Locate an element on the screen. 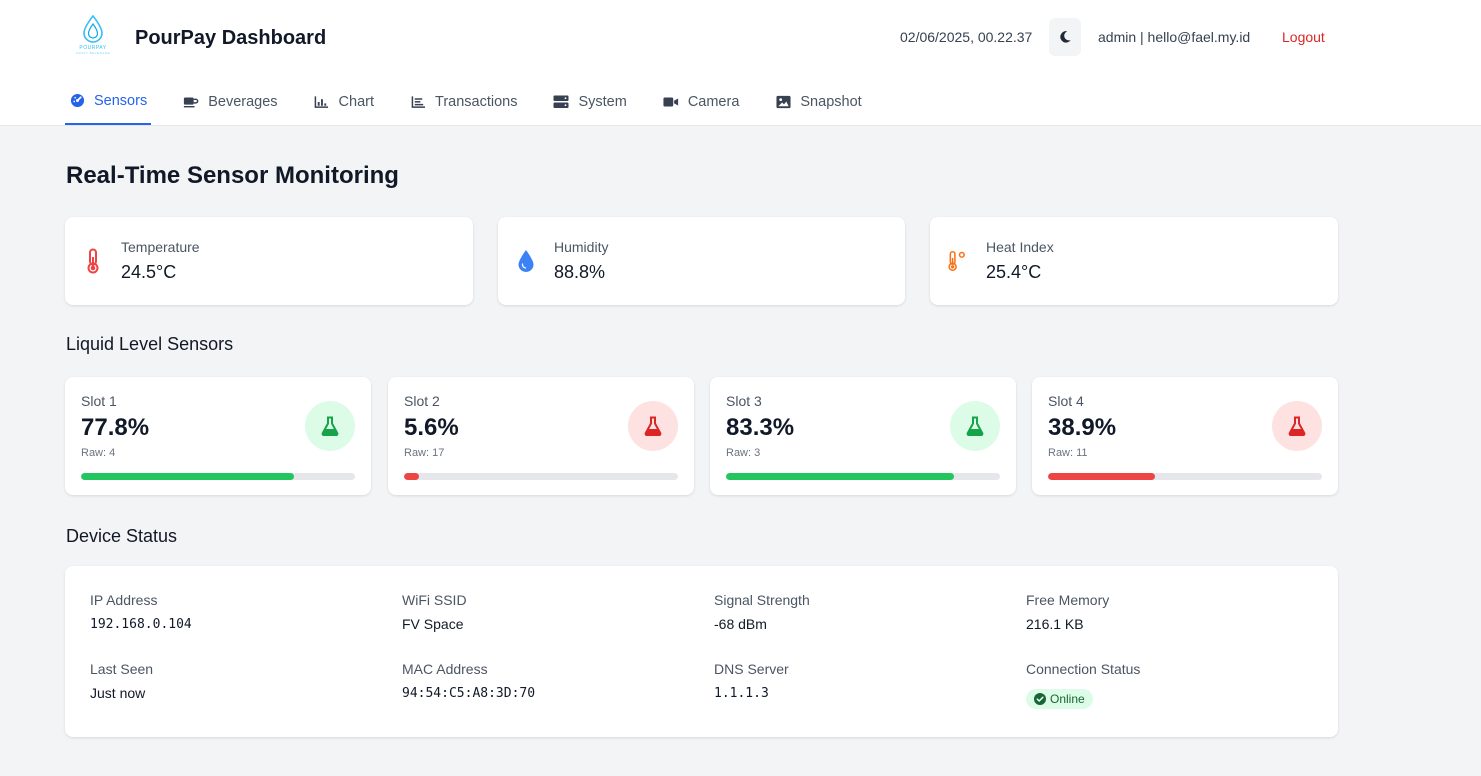  slot-name: Slot 4 is located at coordinates (1066, 401).